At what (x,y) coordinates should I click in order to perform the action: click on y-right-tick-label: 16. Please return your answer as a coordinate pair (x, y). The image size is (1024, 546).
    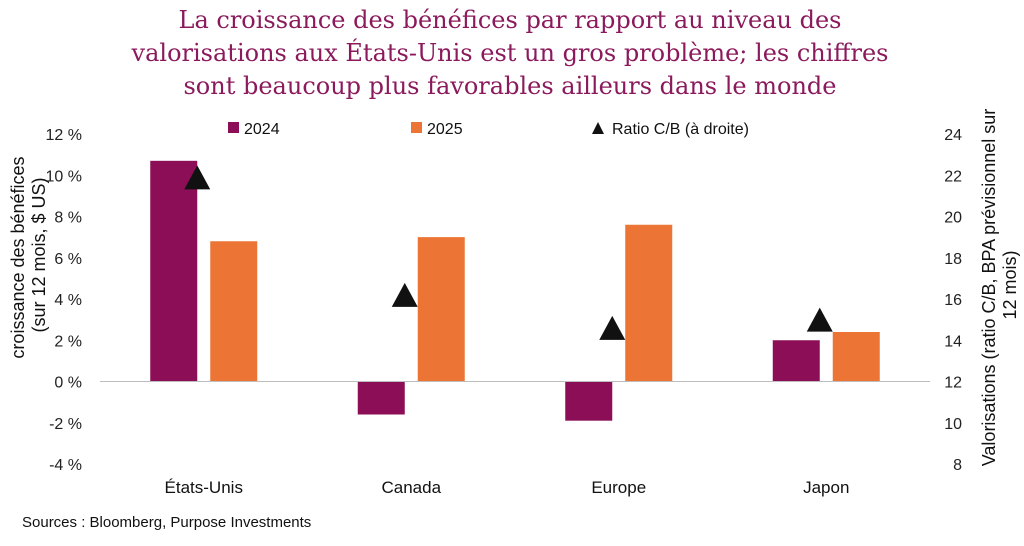
    Looking at the image, I should click on (953, 300).